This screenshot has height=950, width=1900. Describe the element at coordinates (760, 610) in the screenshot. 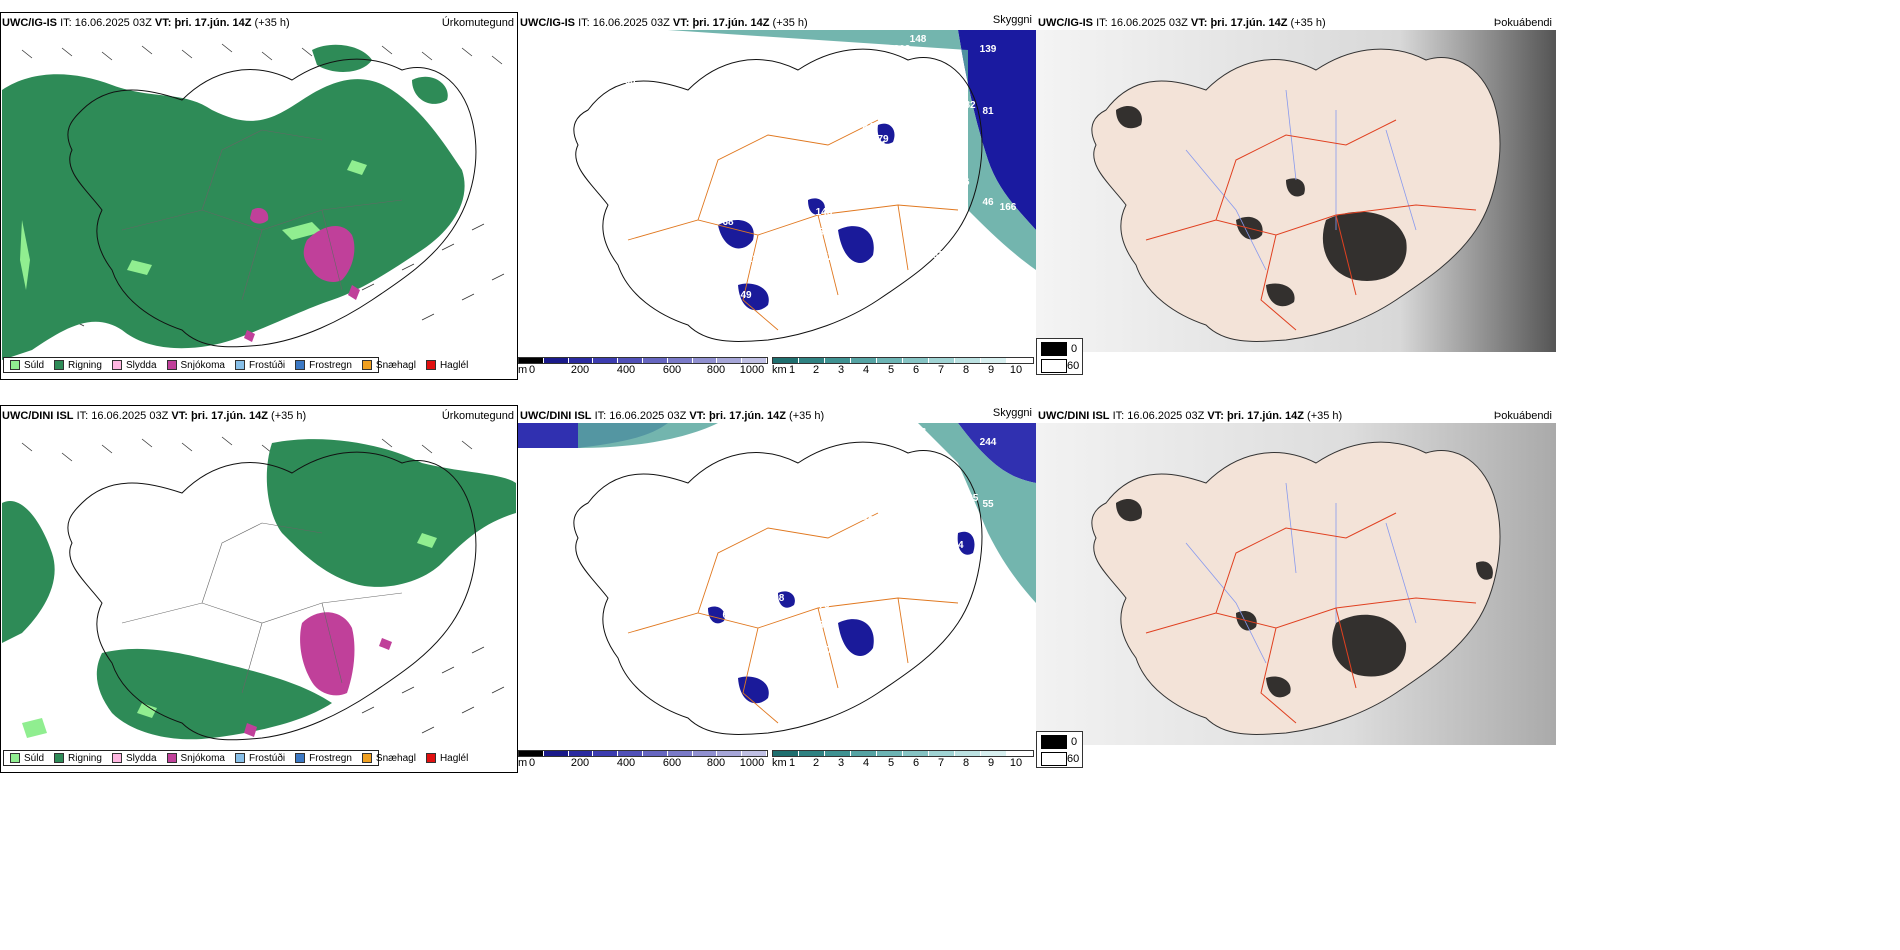

I see `cloud-base-label: 34` at that location.